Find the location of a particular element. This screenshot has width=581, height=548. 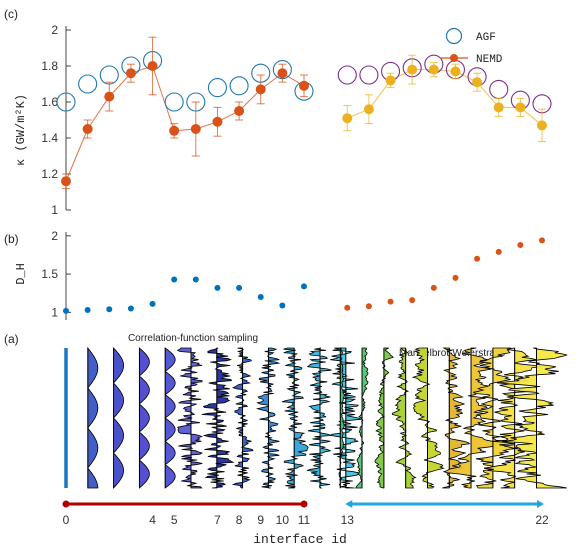

panel-label-c: (c) is located at coordinates (11, 14).